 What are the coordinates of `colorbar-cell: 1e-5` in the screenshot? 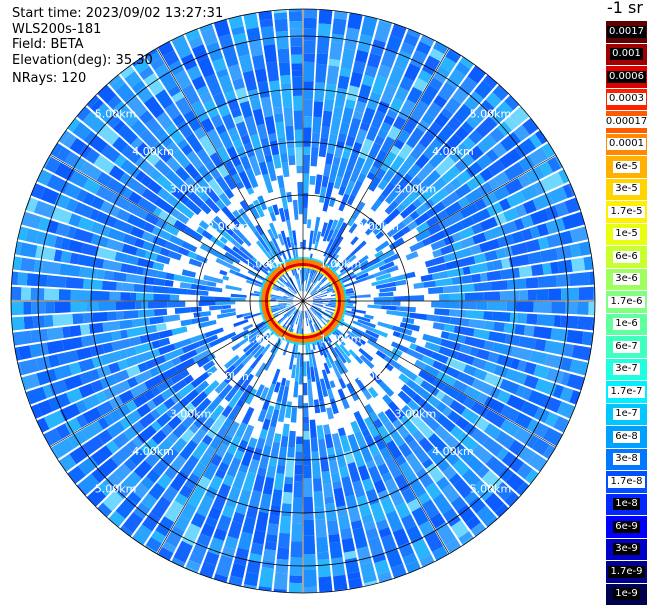 It's located at (626, 233).